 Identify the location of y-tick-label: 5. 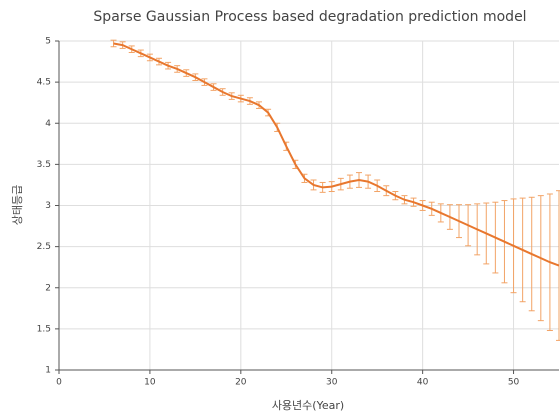
(48, 42).